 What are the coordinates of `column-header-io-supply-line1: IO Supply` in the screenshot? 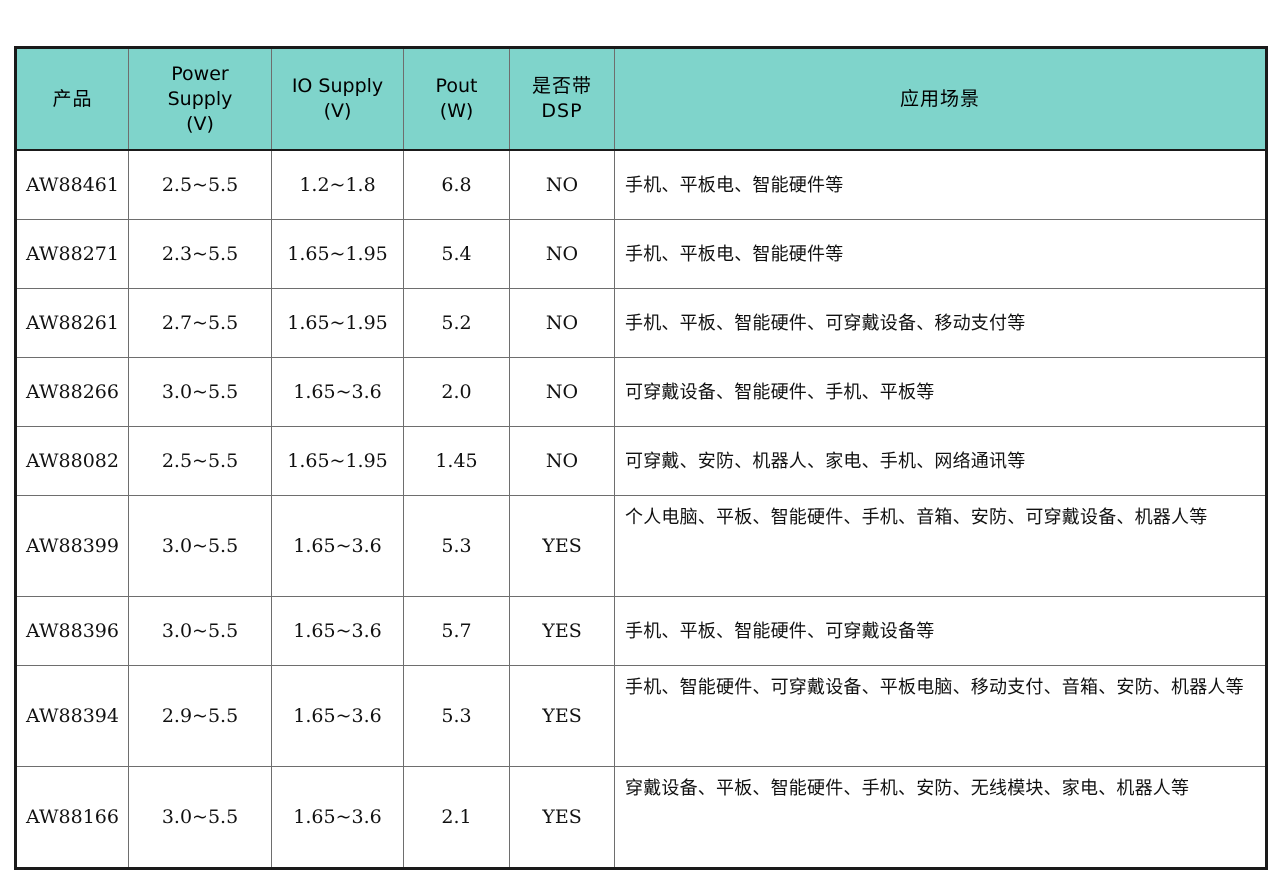 It's located at (337, 86).